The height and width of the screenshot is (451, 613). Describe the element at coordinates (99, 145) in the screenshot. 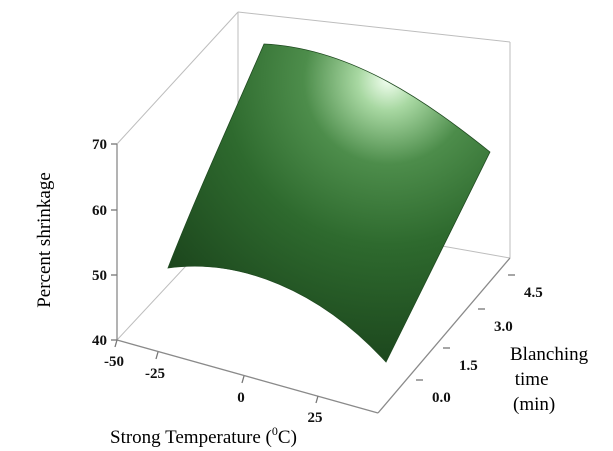

I see `z-tick-label: 70` at that location.